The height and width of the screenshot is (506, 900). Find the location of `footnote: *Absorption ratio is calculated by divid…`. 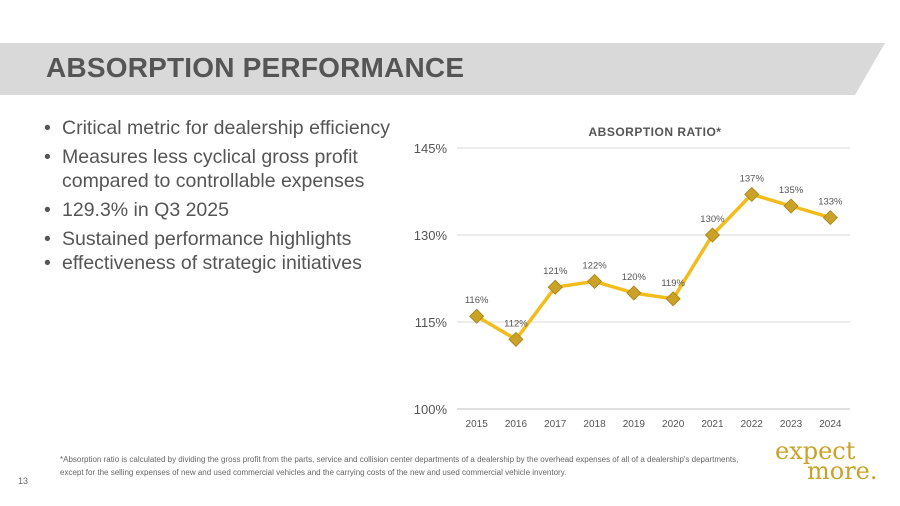

footnote: *Absorption ratio is calculated by divid… is located at coordinates (399, 466).